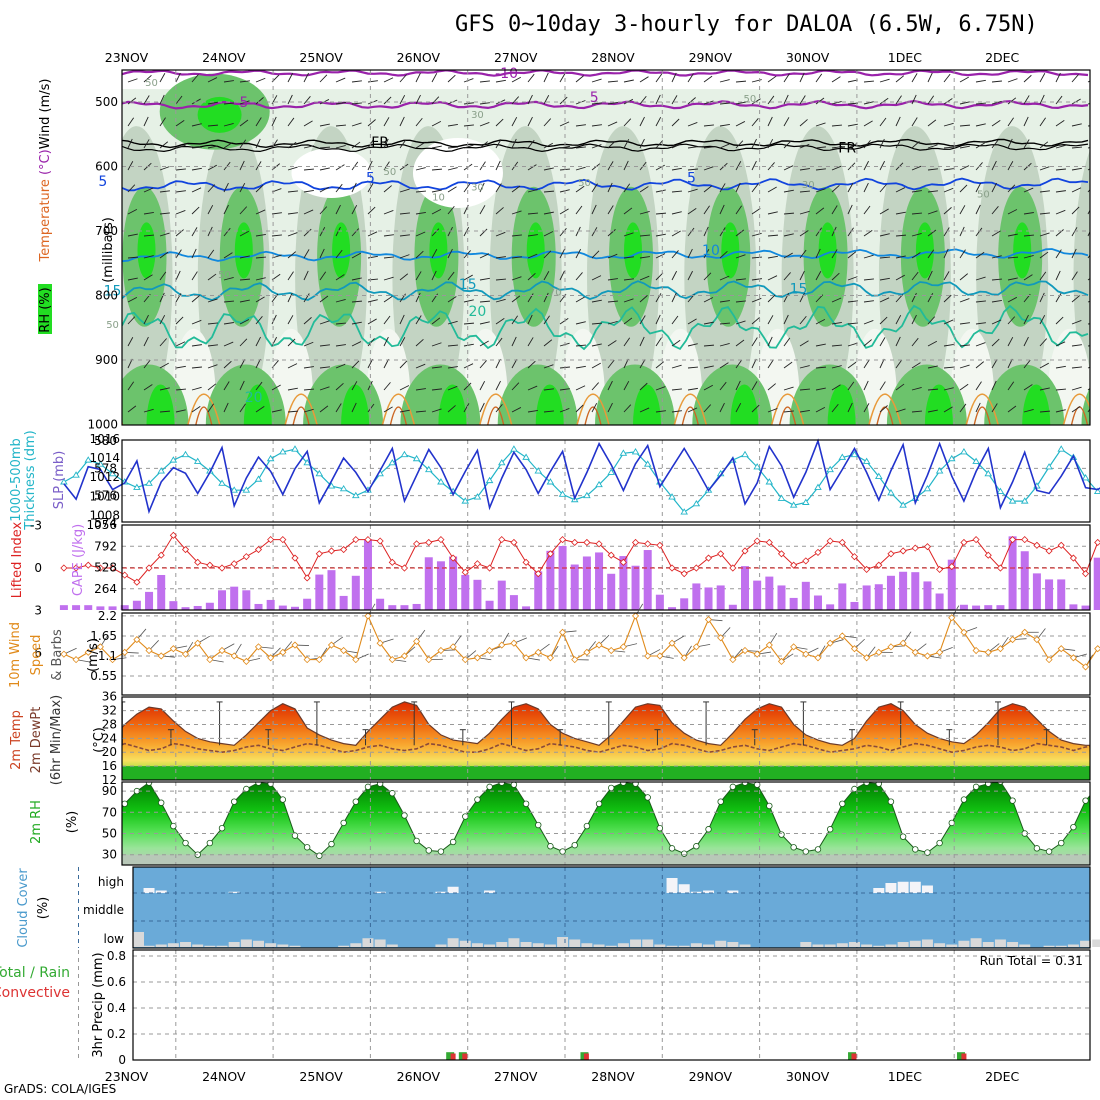 The height and width of the screenshot is (1100, 1100). What do you see at coordinates (105, 589) in the screenshot?
I see `cape-tick: 264` at bounding box center [105, 589].